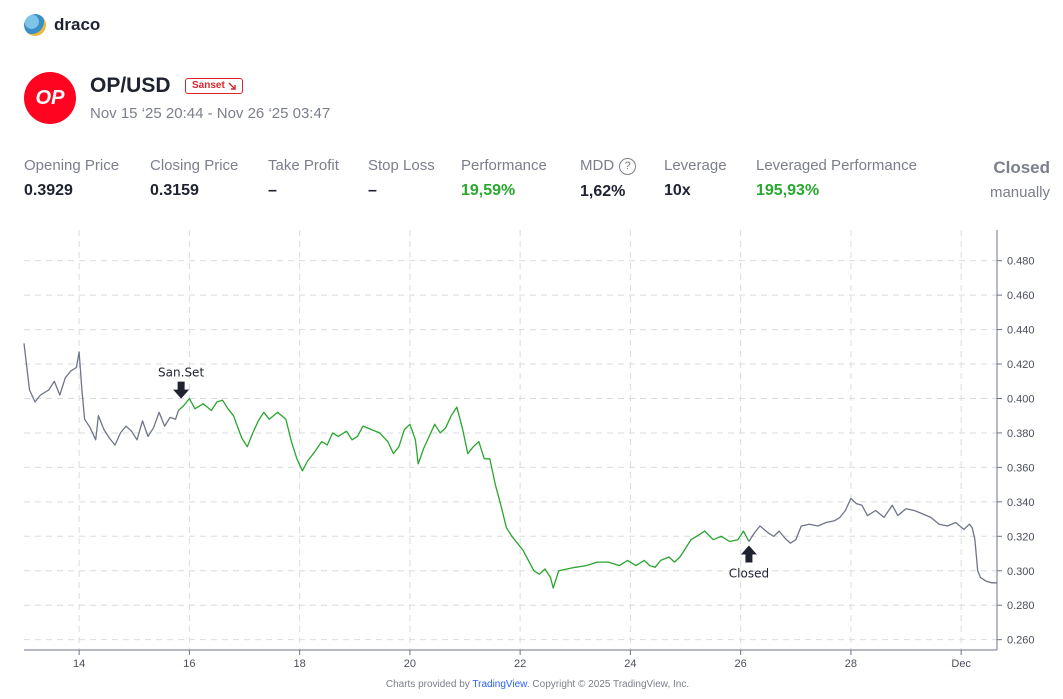 This screenshot has width=1063, height=699. What do you see at coordinates (961, 664) in the screenshot?
I see `x-tick-label: Dec` at bounding box center [961, 664].